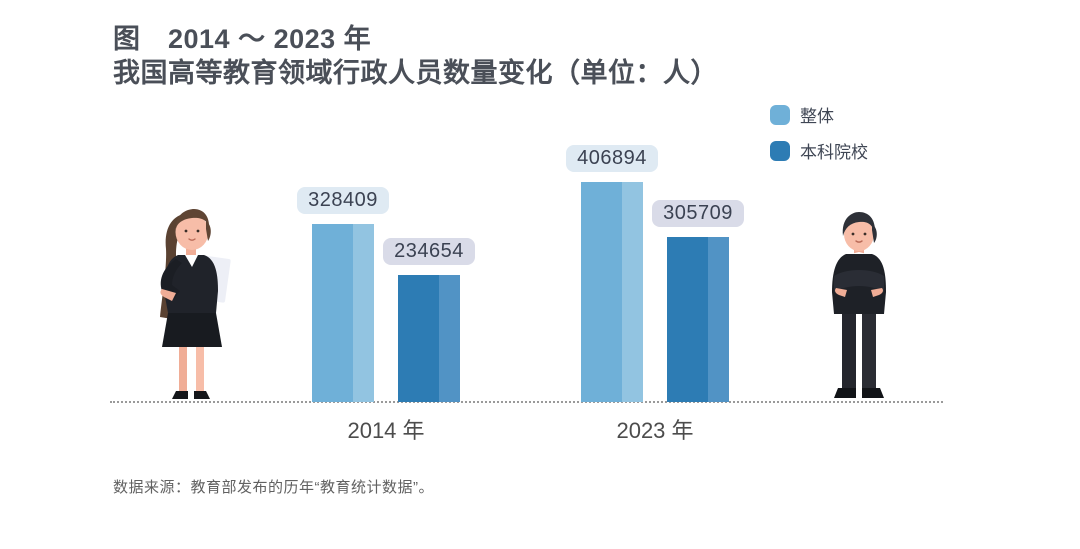  Describe the element at coordinates (343, 200) in the screenshot. I see `value-label-overall-2014: 328409` at that location.